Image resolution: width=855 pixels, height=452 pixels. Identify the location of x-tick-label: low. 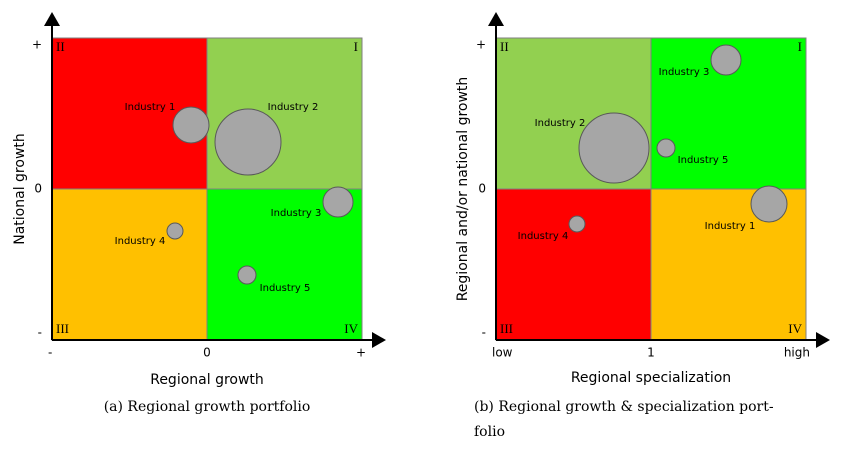
(502, 353).